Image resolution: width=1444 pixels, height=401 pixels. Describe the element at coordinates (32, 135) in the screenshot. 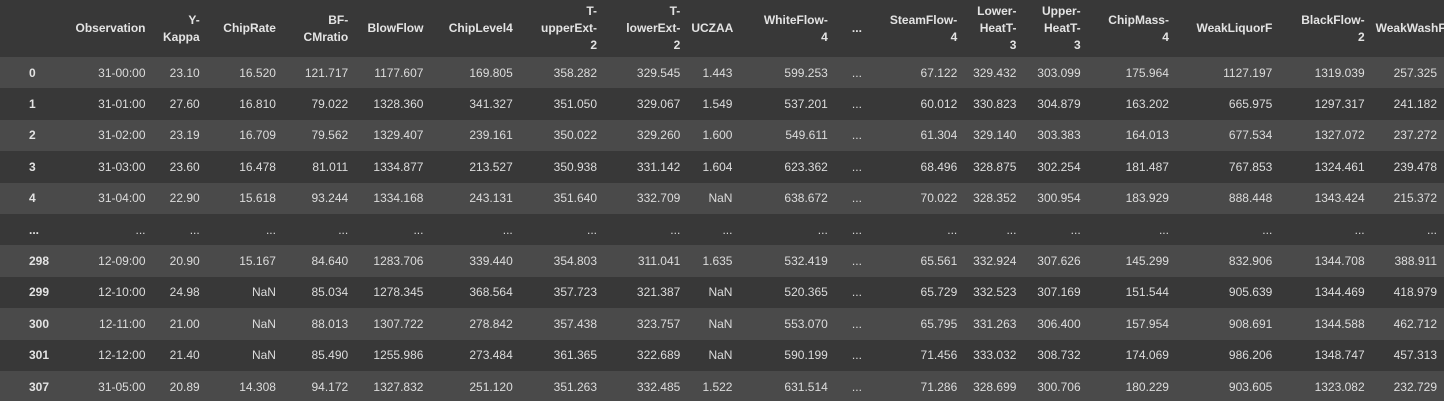

I see `row-index: 2` at that location.